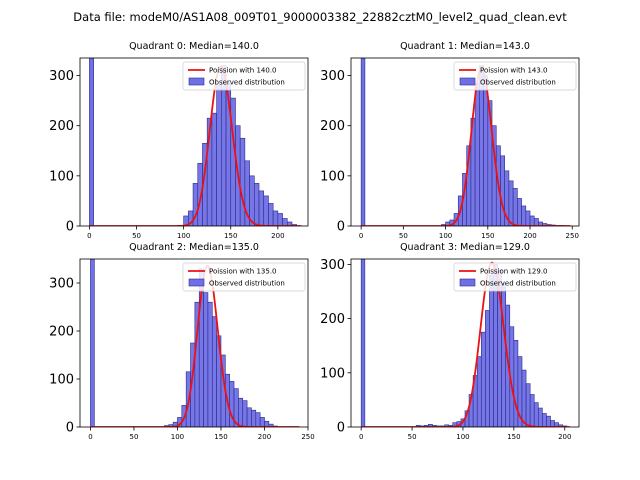 This screenshot has width=640, height=480. I want to click on legend-label-poisson: Poission with 143.0, so click(514, 71).